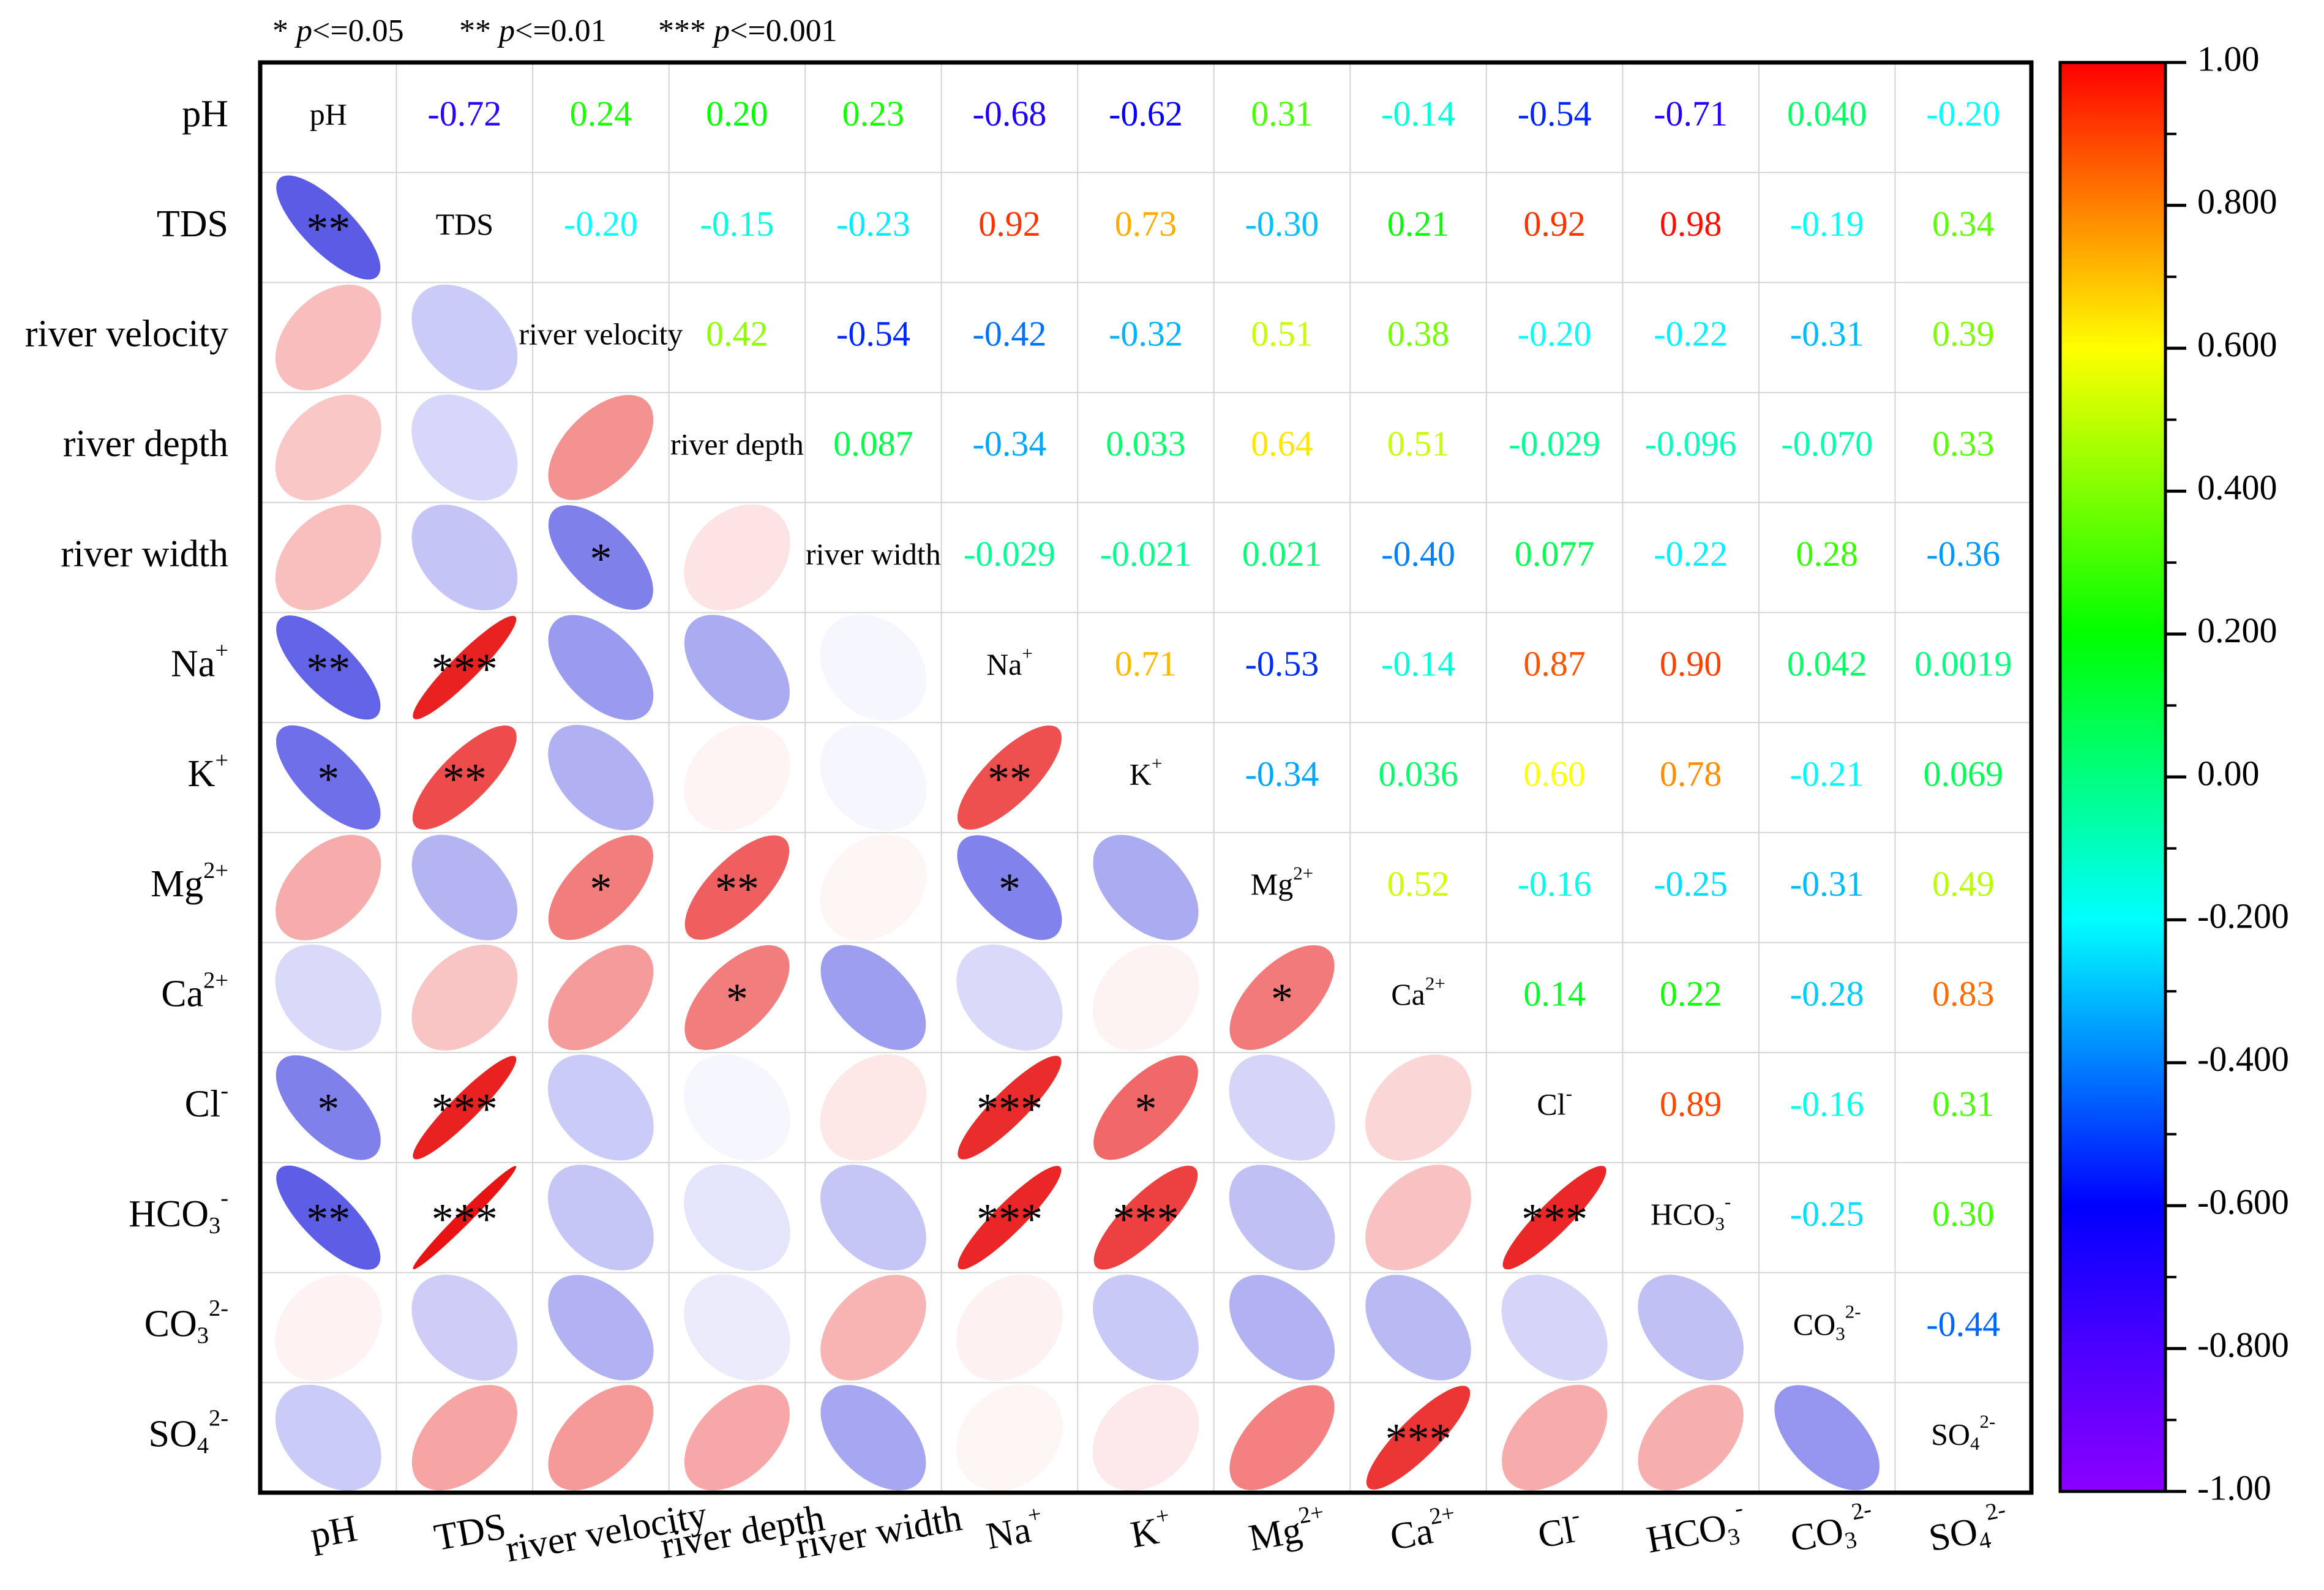 The image size is (2324, 1590). What do you see at coordinates (1282, 664) in the screenshot?
I see `correlation-value: -0.53` at bounding box center [1282, 664].